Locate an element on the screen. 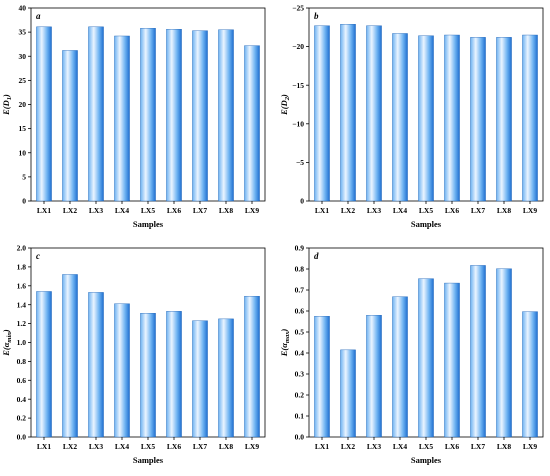  y-tick-label: 15 is located at coordinates (23, 128).